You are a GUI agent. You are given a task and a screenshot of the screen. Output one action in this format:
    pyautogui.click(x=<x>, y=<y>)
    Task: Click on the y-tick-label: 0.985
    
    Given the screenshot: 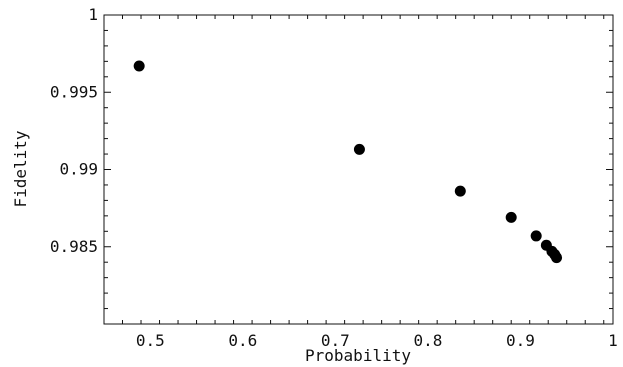 What is the action you would take?
    pyautogui.click(x=74, y=246)
    